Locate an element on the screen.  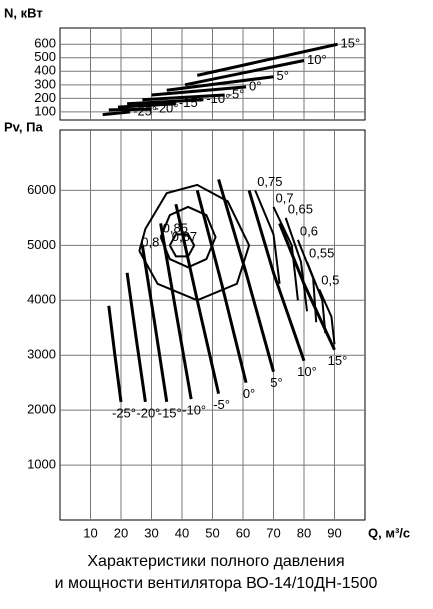
efficiency-curve-label: 0,87 is located at coordinates (184, 236).